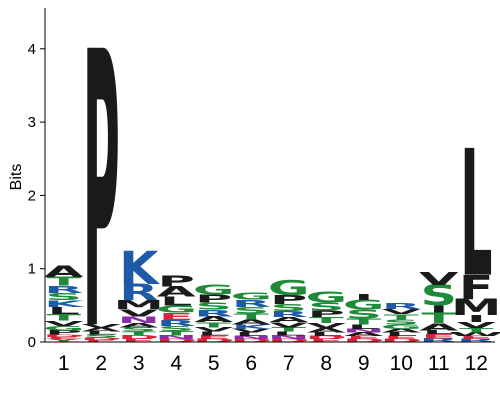 Image resolution: width=500 pixels, height=400 pixels. Describe the element at coordinates (439, 363) in the screenshot. I see `x-position-label: 11` at that location.